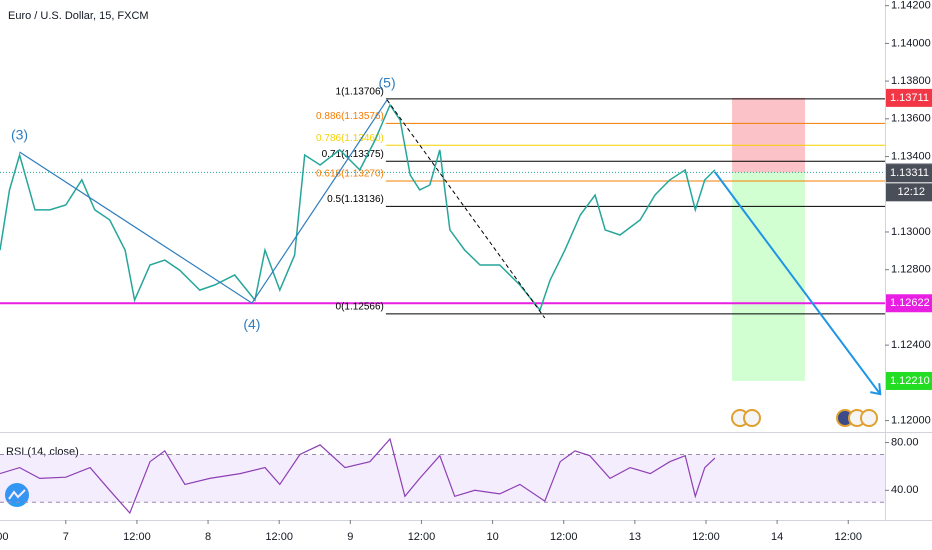  Describe the element at coordinates (19, 135) in the screenshot. I see `wave-label: (3)` at that location.